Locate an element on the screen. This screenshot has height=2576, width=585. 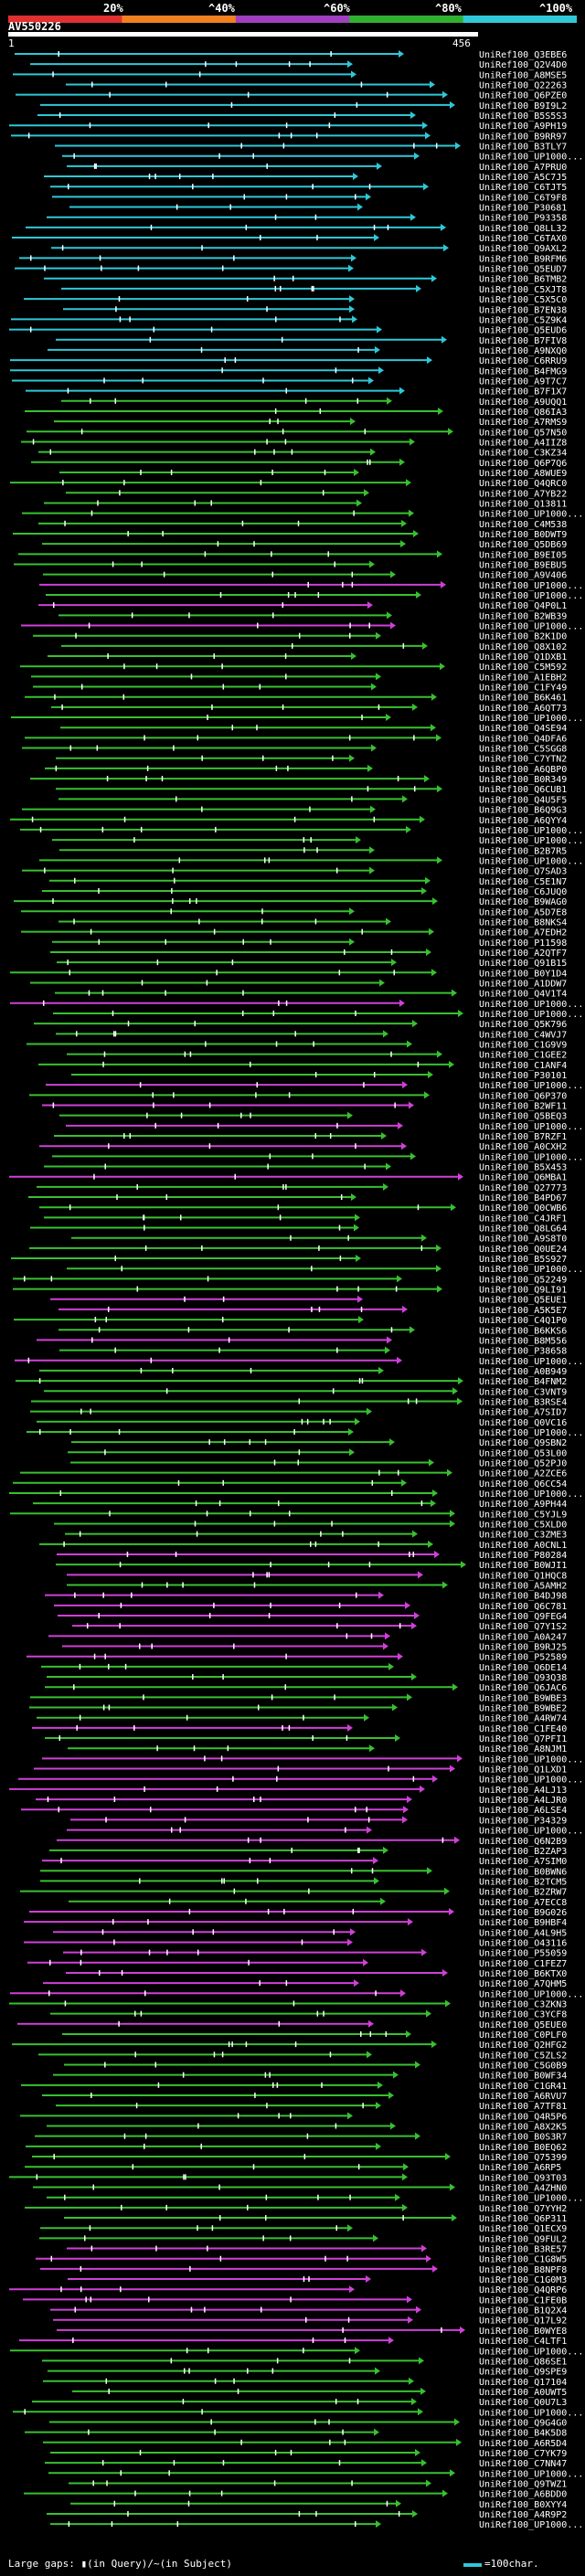
hit-label-link: UniRef100_C1G0M3 is located at coordinates (523, 2280).